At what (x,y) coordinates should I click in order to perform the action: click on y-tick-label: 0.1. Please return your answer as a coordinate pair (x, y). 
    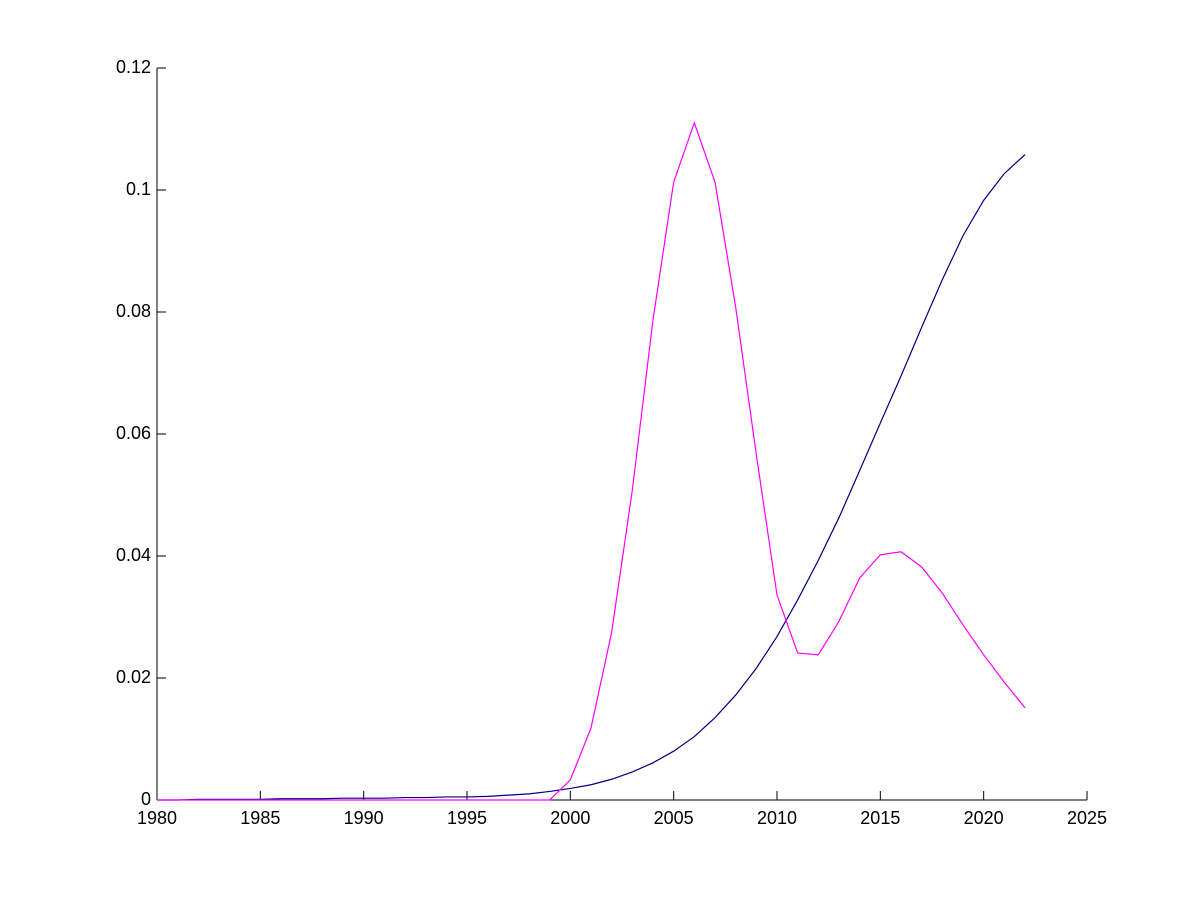
    Looking at the image, I should click on (138, 189).